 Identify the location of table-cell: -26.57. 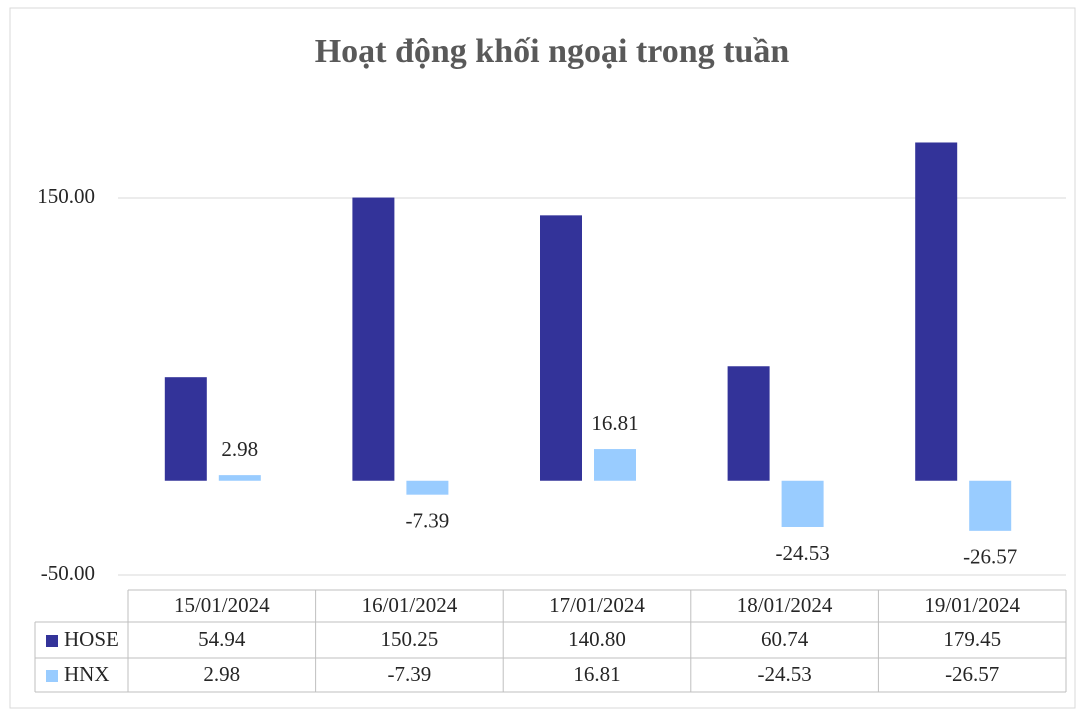
(972, 674).